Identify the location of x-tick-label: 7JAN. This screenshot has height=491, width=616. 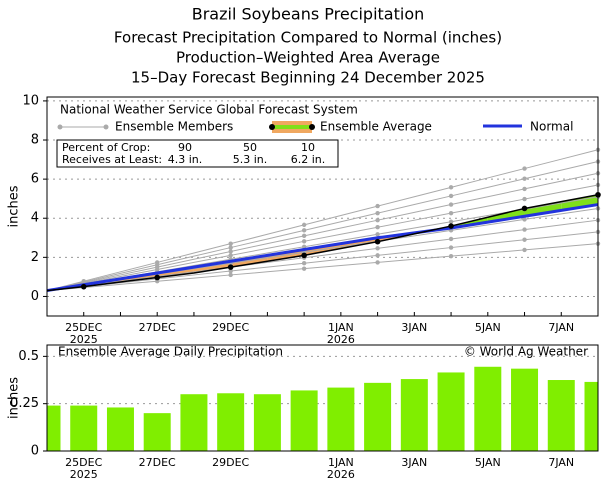
(561, 462).